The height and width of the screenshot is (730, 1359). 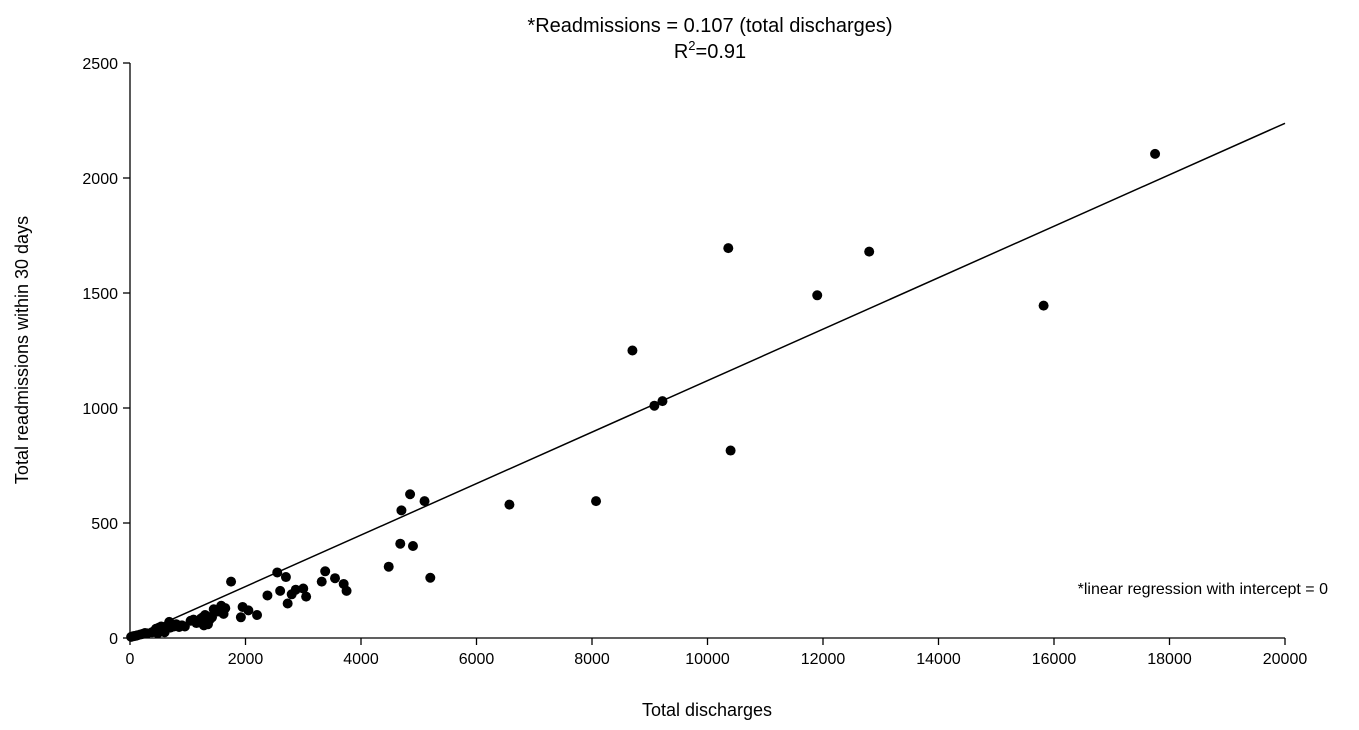 What do you see at coordinates (22, 350) in the screenshot?
I see `y-axis-label: Total readmissions within 30 days` at bounding box center [22, 350].